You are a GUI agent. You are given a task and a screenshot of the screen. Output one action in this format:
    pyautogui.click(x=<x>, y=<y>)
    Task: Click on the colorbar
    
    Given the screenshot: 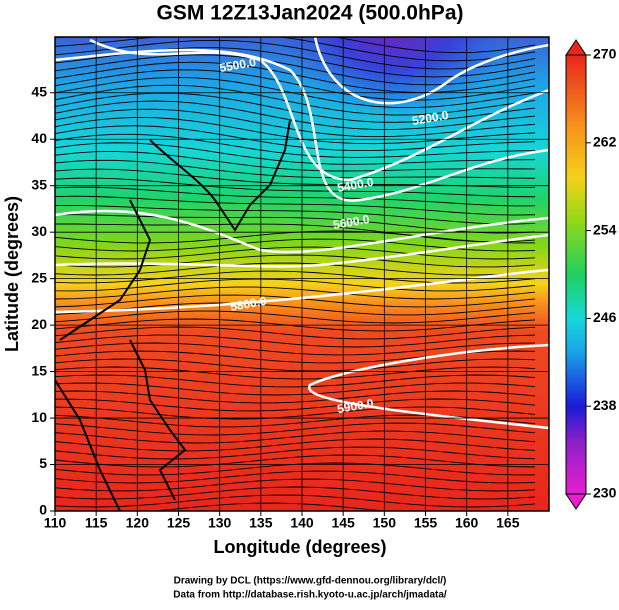 What is the action you would take?
    pyautogui.click(x=576, y=274)
    